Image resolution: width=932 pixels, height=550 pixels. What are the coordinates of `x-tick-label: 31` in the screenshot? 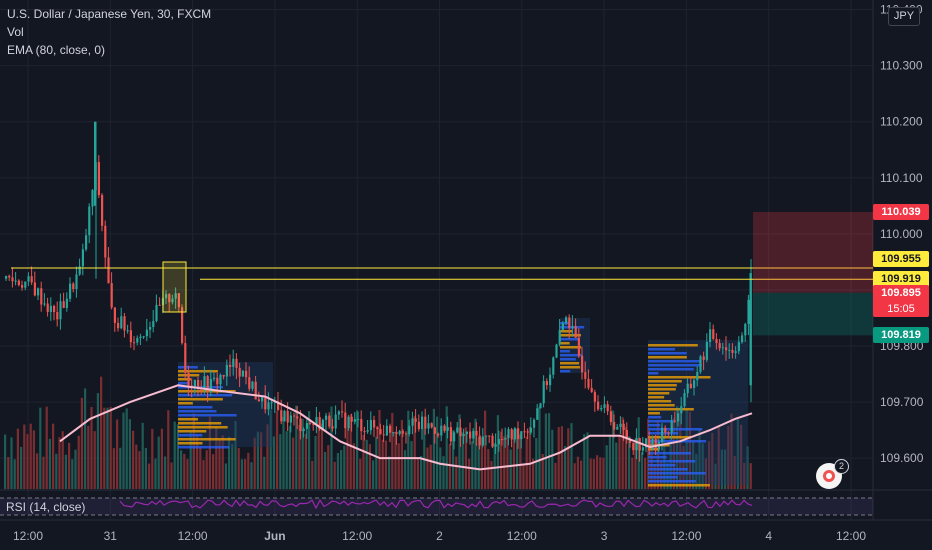 It's located at (111, 536).